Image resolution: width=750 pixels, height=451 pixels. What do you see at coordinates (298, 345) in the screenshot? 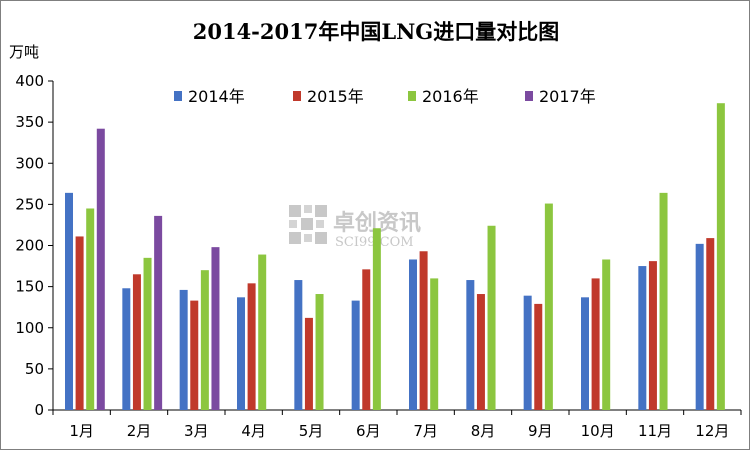
I see `bar-2014年-5月` at bounding box center [298, 345].